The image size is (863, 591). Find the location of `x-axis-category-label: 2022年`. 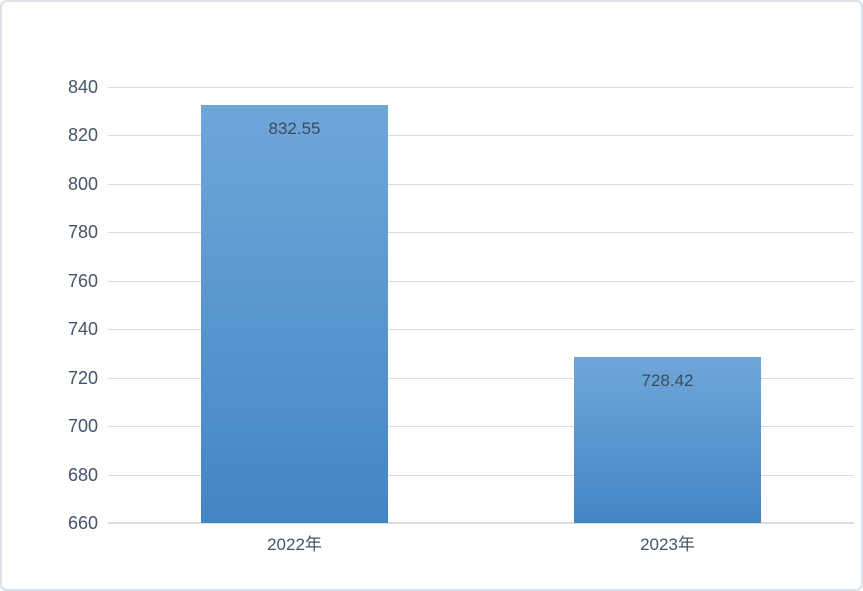

x-axis-category-label: 2022年 is located at coordinates (294, 544).